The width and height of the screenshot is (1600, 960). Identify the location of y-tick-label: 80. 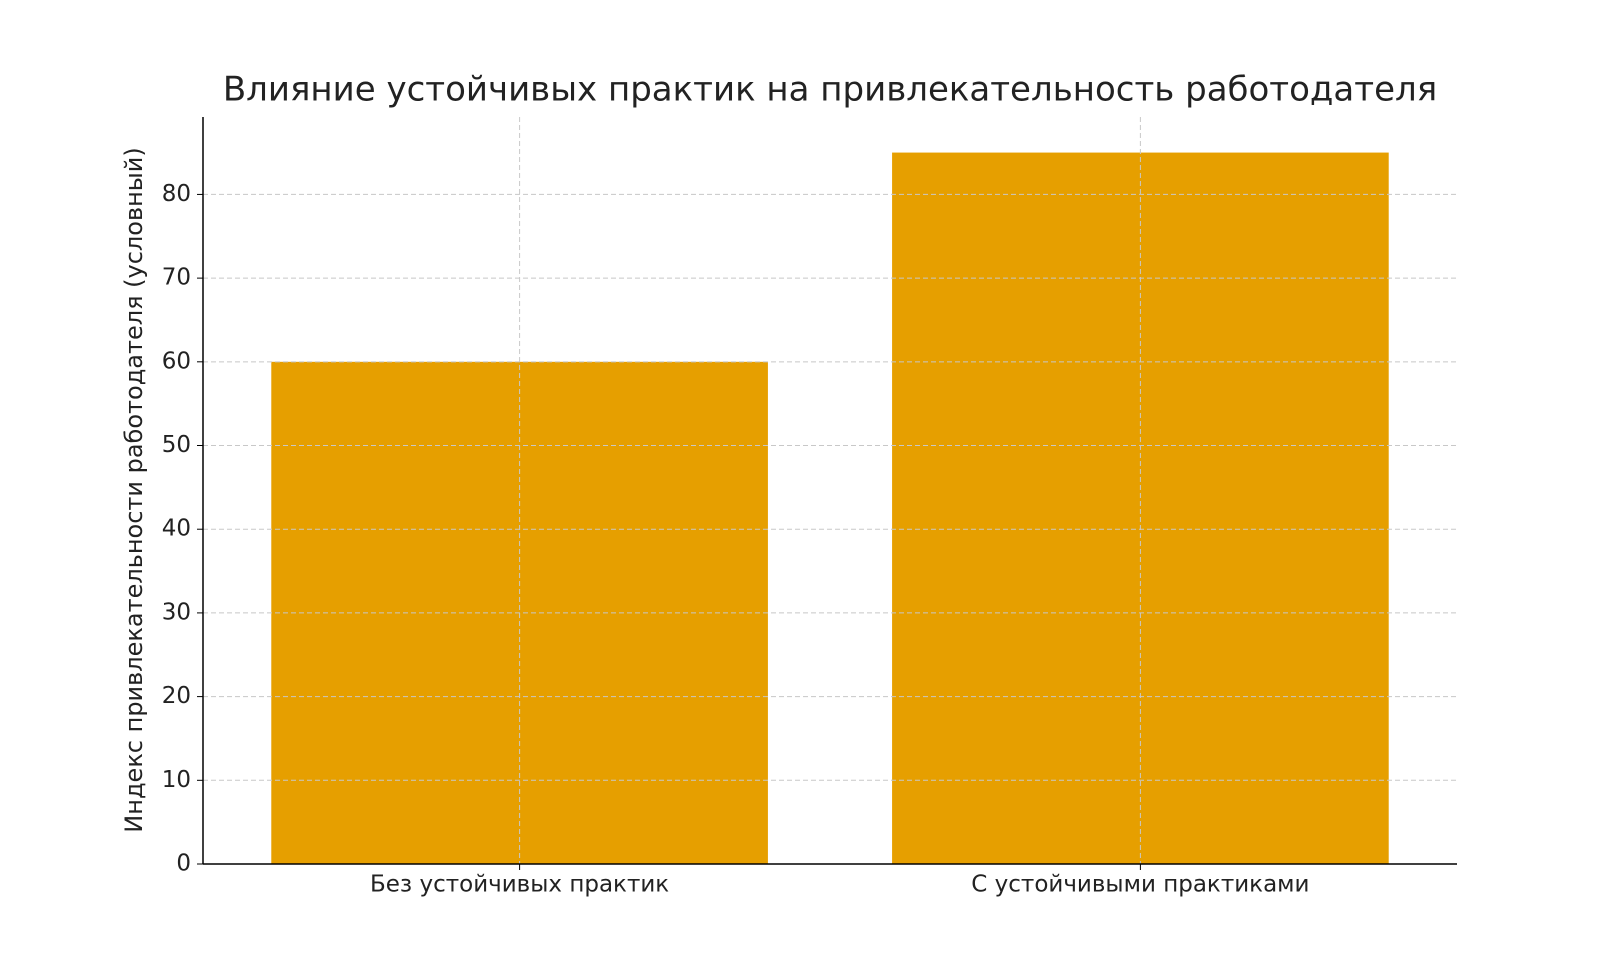
(176, 194).